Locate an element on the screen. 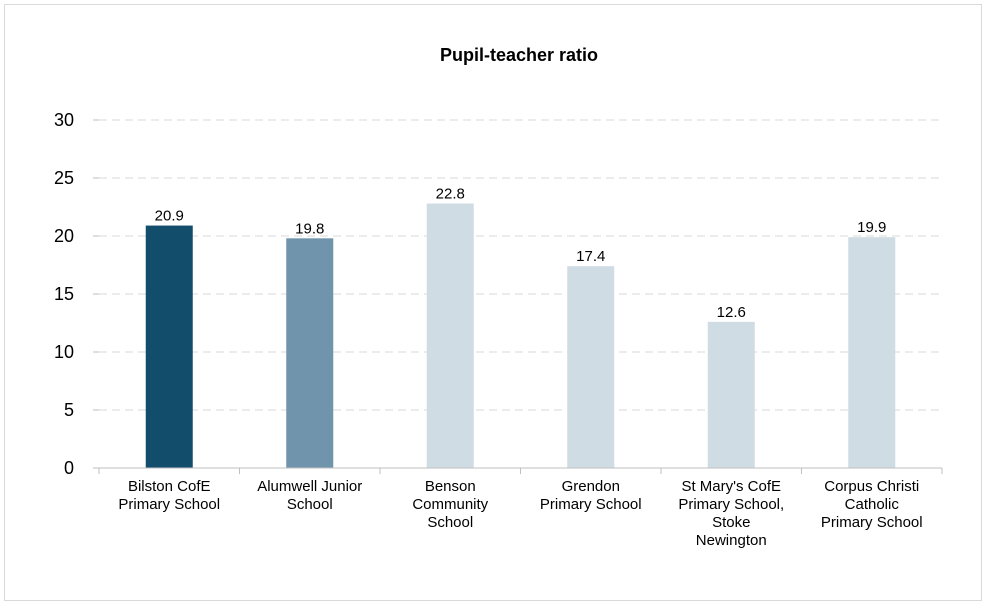 This screenshot has width=986, height=605. y-tick-label: 30 is located at coordinates (64, 120).